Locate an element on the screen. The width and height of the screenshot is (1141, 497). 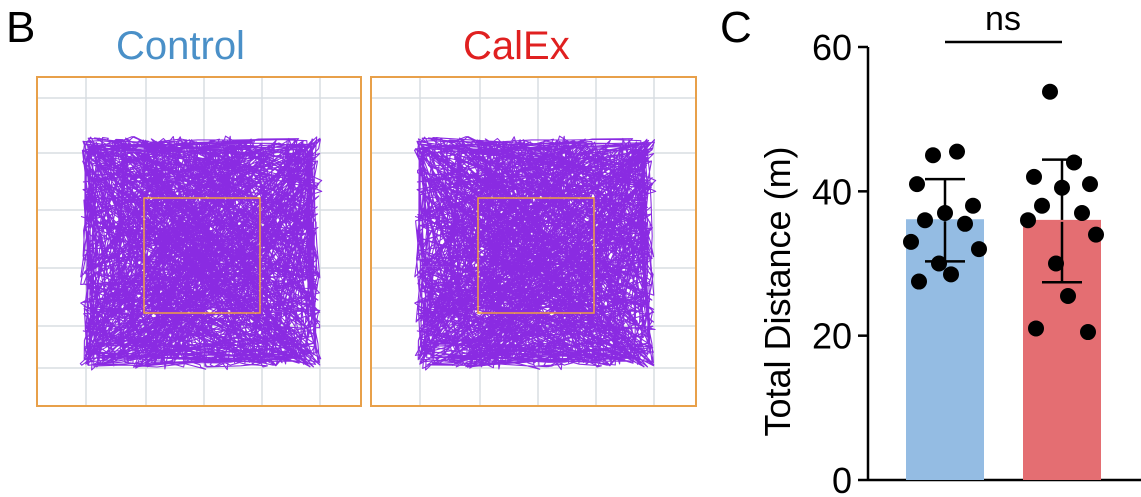
y-axis-label: Total Distance (m) is located at coordinates (777, 291).